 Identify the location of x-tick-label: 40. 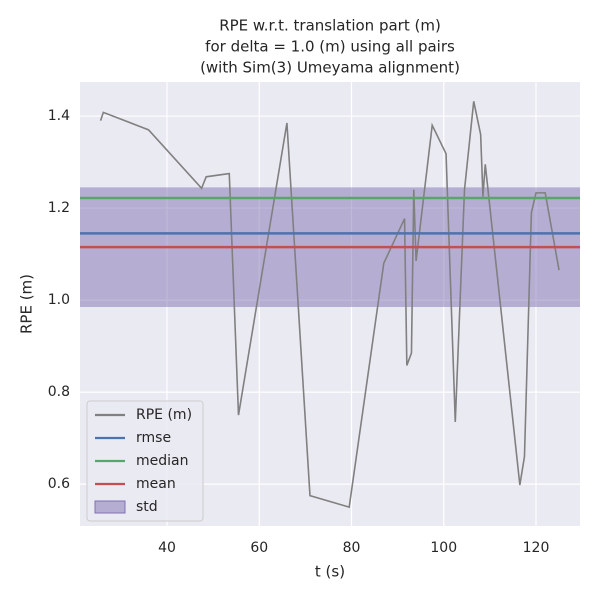
(167, 548).